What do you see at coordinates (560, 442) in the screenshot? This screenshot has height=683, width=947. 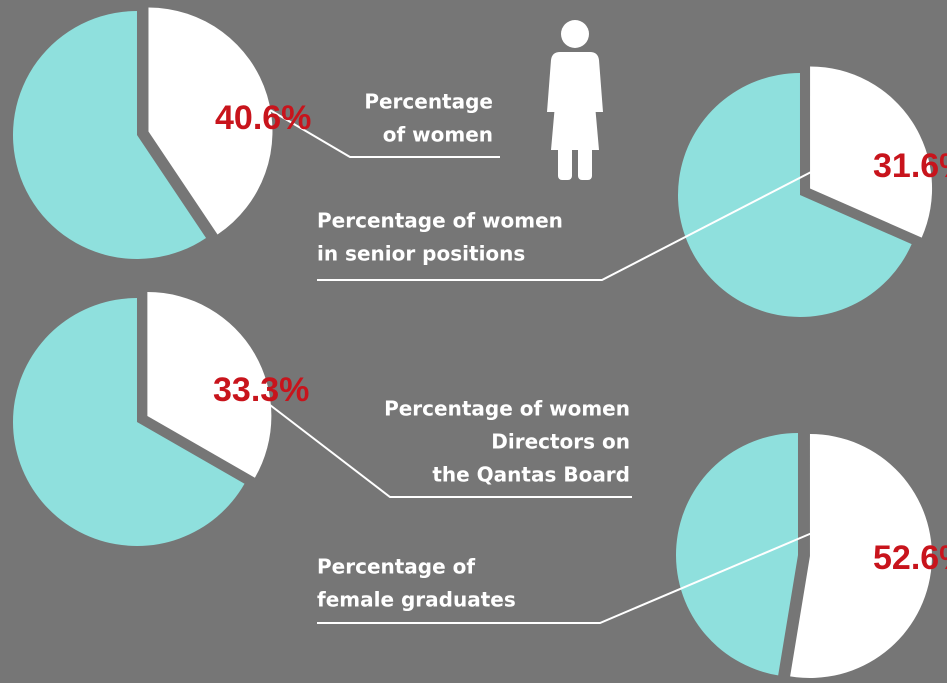 I see `chart-title: Directors on` at bounding box center [560, 442].